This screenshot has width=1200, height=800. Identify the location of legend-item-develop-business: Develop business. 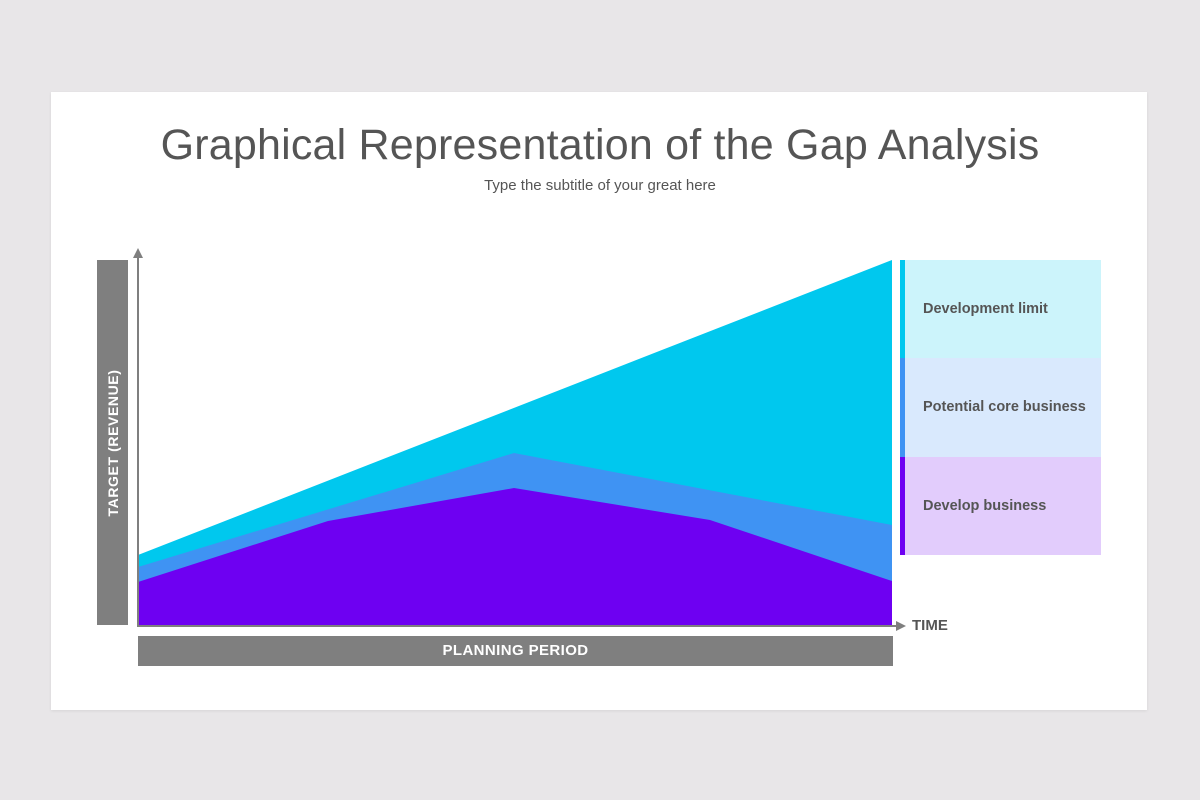
(1000, 505).